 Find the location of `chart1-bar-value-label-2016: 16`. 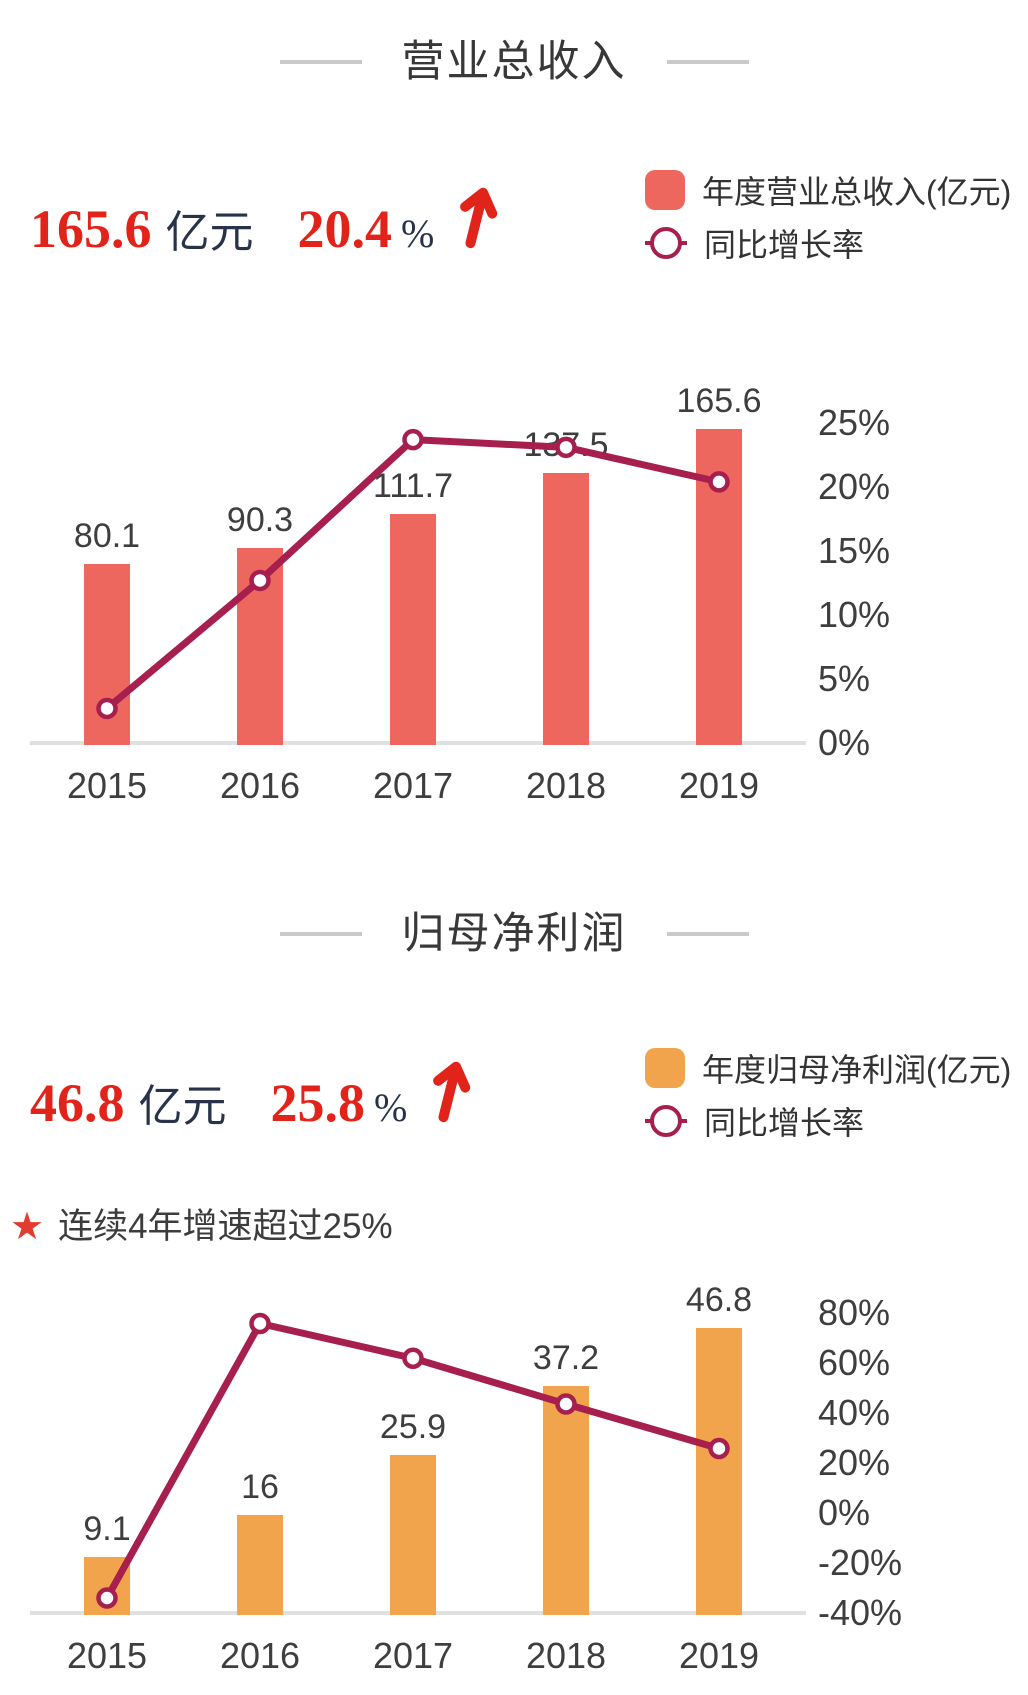

chart1-bar-value-label-2016: 16 is located at coordinates (260, 1487).